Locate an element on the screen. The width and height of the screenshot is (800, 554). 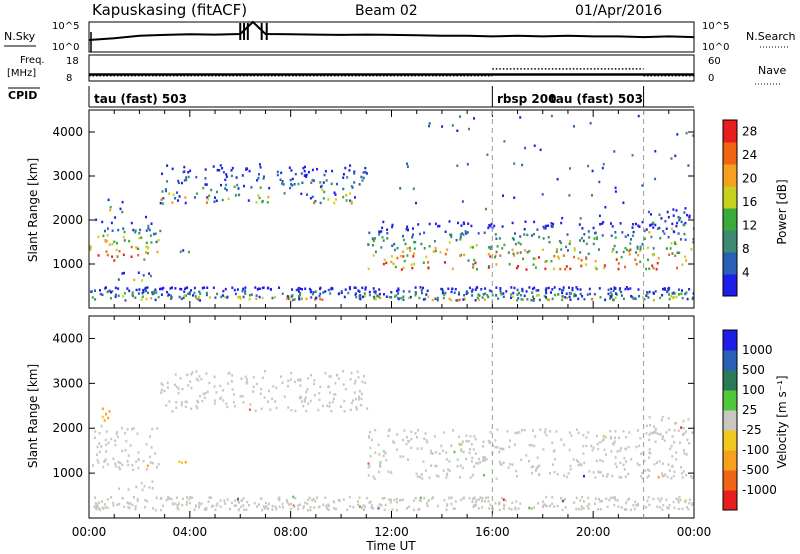
velocity-colorbar-frame is located at coordinates (730, 420).